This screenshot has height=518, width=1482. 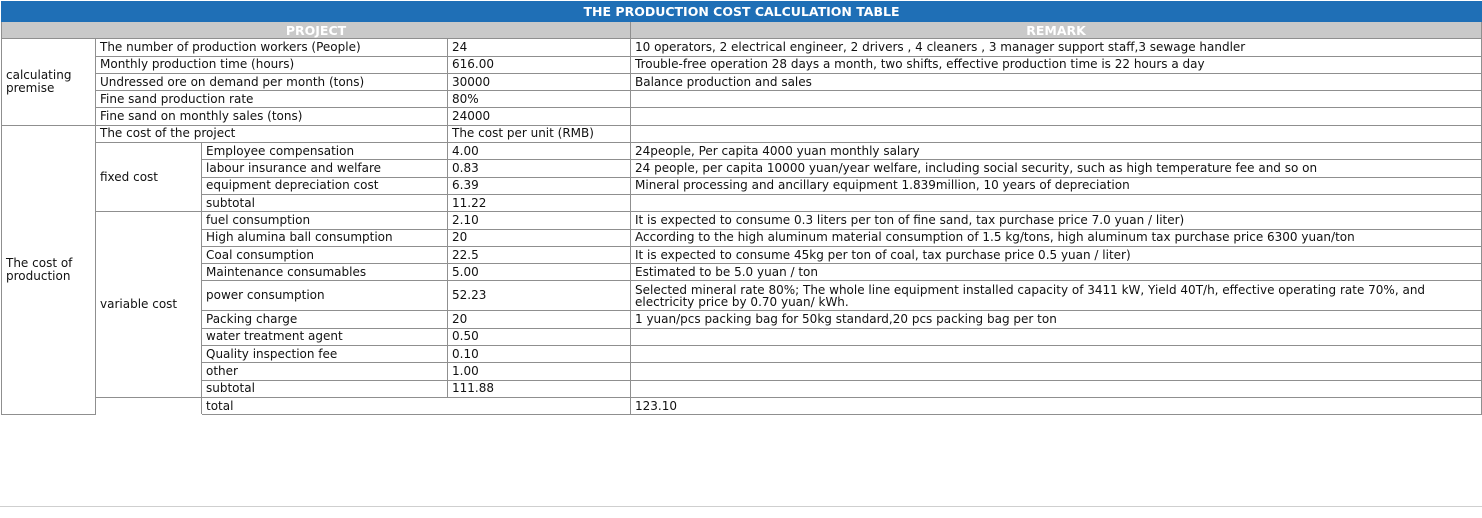 I want to click on row-item: water treatment agent, so click(x=324, y=337).